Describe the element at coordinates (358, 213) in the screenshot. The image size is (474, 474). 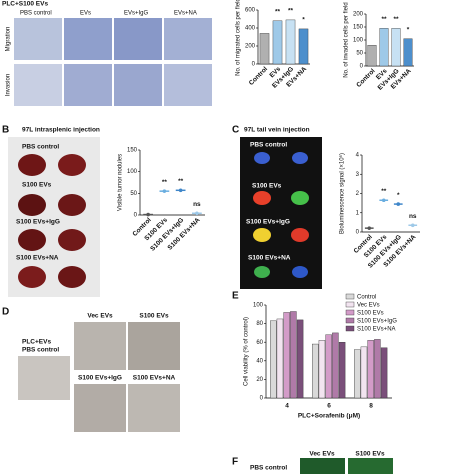
I see `y-tick-label: 1` at that location.